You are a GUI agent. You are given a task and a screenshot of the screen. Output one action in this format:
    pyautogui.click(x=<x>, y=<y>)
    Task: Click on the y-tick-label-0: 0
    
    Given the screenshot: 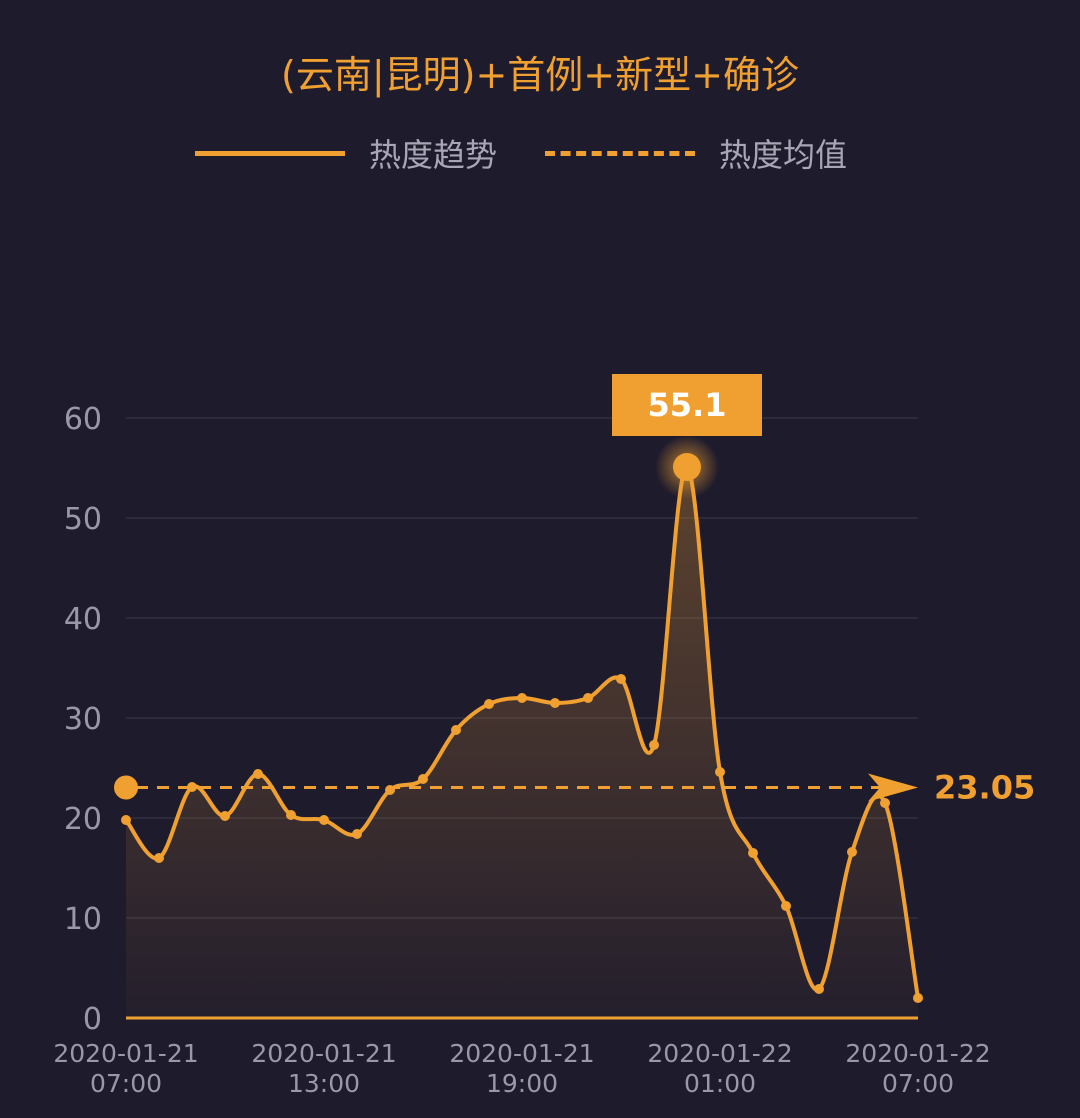 What is the action you would take?
    pyautogui.click(x=92, y=1019)
    